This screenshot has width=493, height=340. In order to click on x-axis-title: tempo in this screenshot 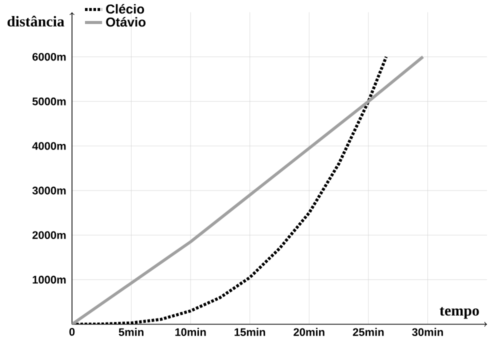, I will do `click(459, 312)`.